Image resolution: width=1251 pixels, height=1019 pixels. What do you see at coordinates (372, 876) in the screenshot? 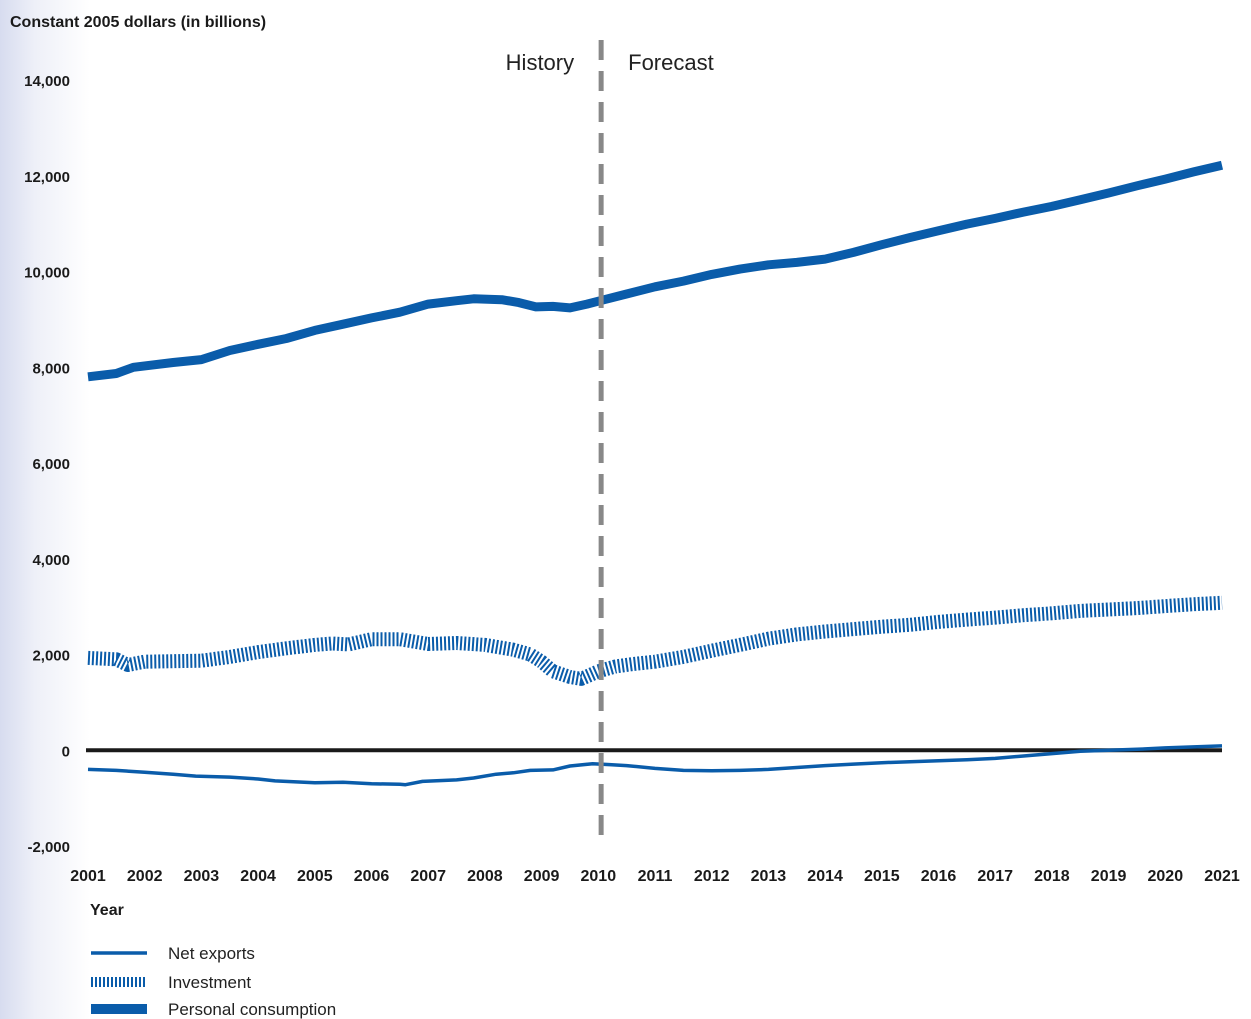
I see `x-tick-label: 2006` at bounding box center [372, 876].